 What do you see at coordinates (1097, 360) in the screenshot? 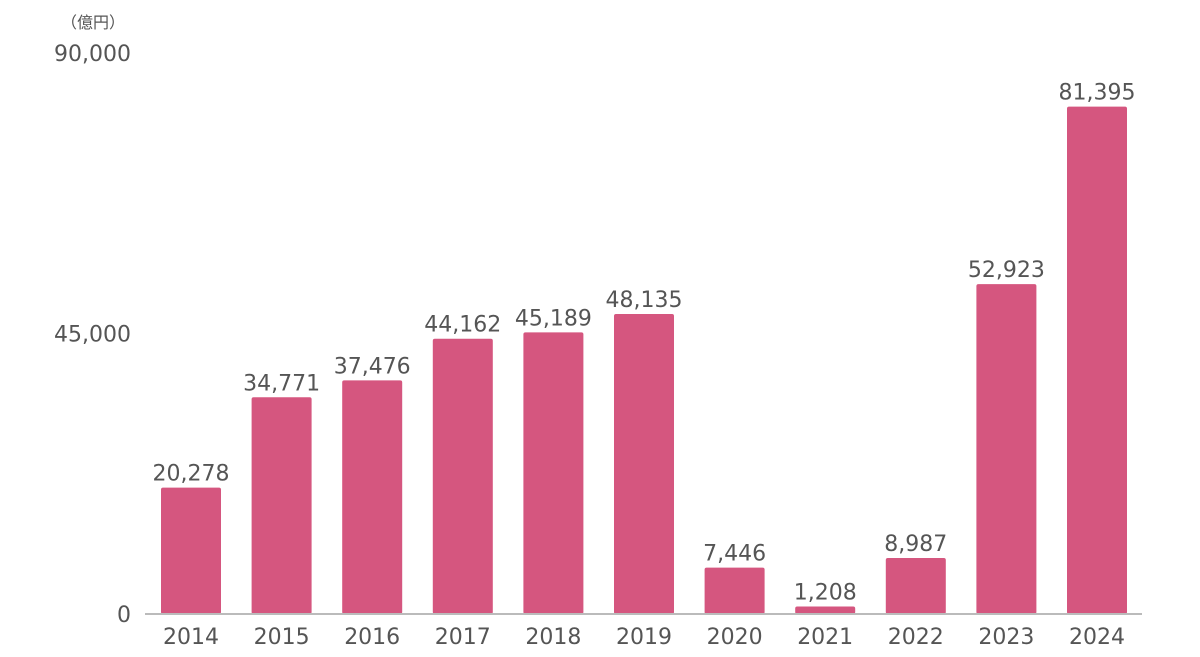
I see `bar-2024` at bounding box center [1097, 360].